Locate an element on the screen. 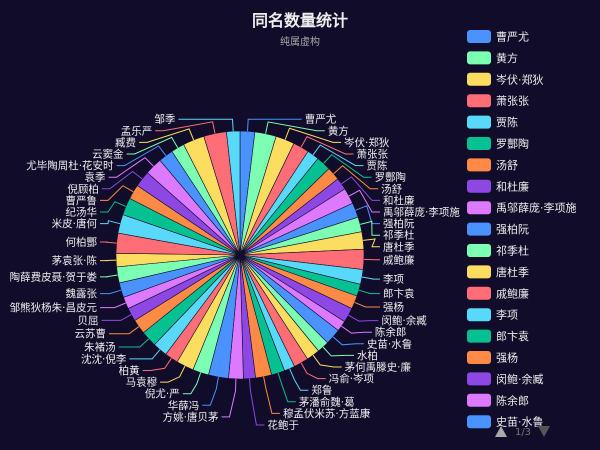 The height and width of the screenshot is (450, 600). legend-item-label: 强柏阮 is located at coordinates (512, 229).